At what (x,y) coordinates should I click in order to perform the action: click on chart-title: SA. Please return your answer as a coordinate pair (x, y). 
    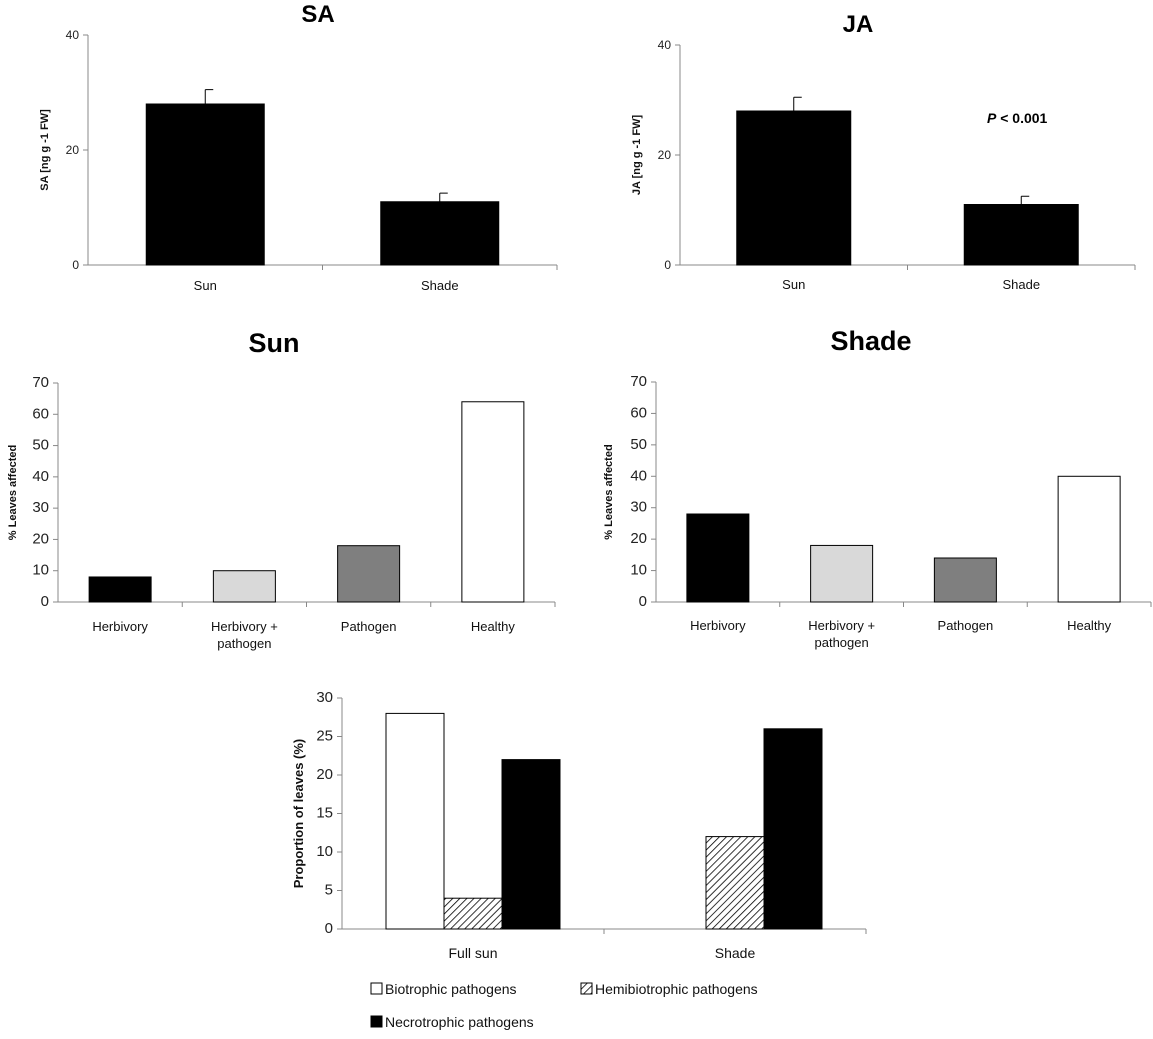
    Looking at the image, I should click on (317, 14).